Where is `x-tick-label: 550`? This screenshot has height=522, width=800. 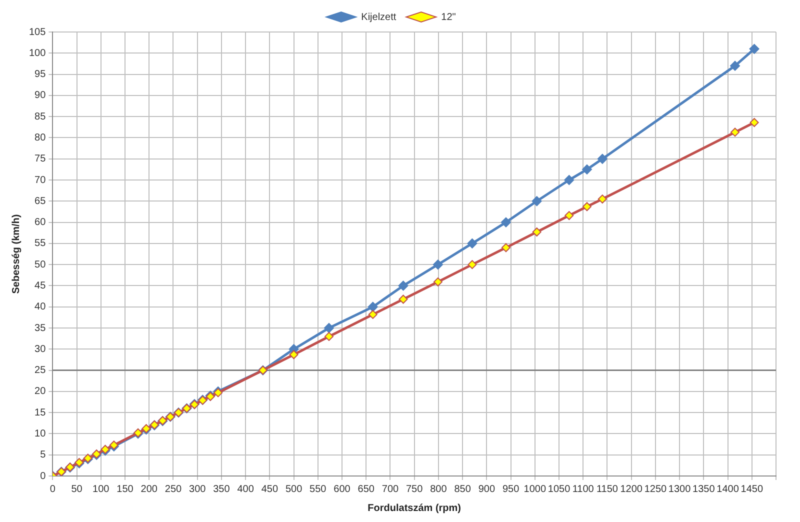
x-tick-label: 550 is located at coordinates (318, 489).